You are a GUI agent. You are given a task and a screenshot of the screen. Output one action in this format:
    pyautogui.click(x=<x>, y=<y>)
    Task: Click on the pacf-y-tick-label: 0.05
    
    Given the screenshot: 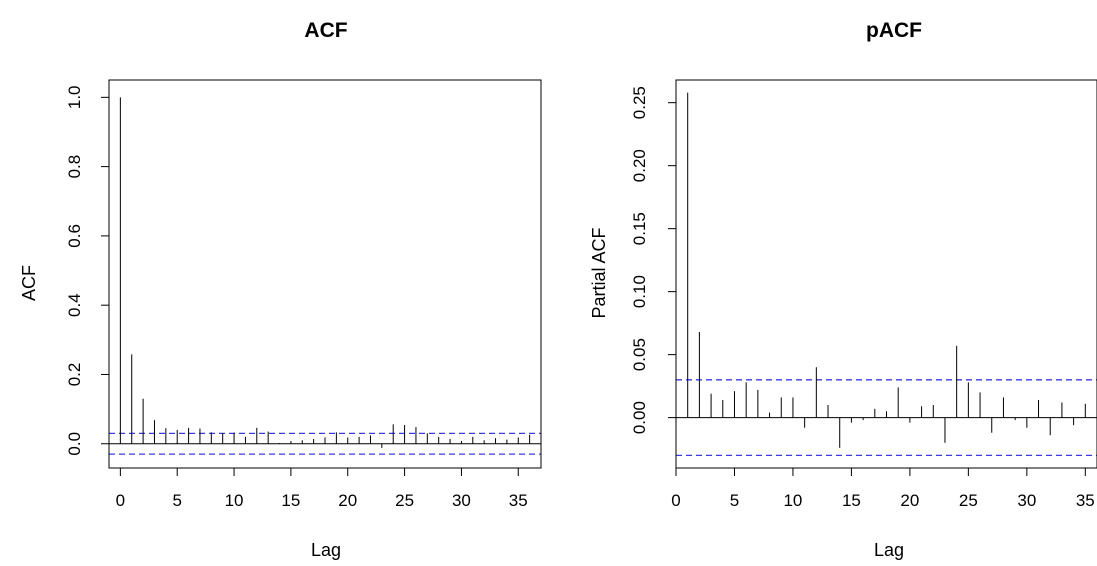 What is the action you would take?
    pyautogui.click(x=639, y=354)
    